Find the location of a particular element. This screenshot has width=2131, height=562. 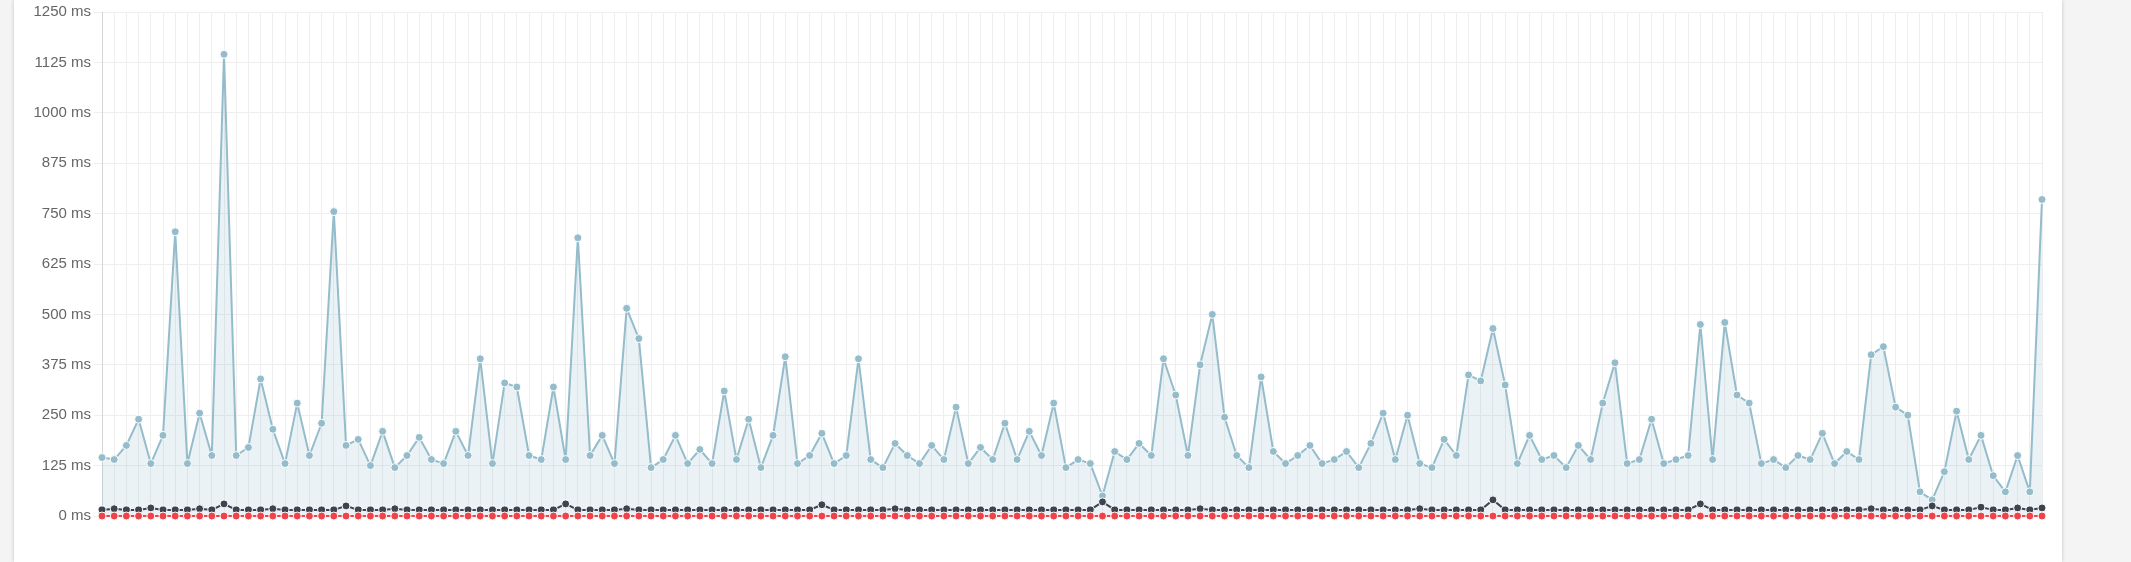

y-tick-label: 1250 ms is located at coordinates (62, 11).